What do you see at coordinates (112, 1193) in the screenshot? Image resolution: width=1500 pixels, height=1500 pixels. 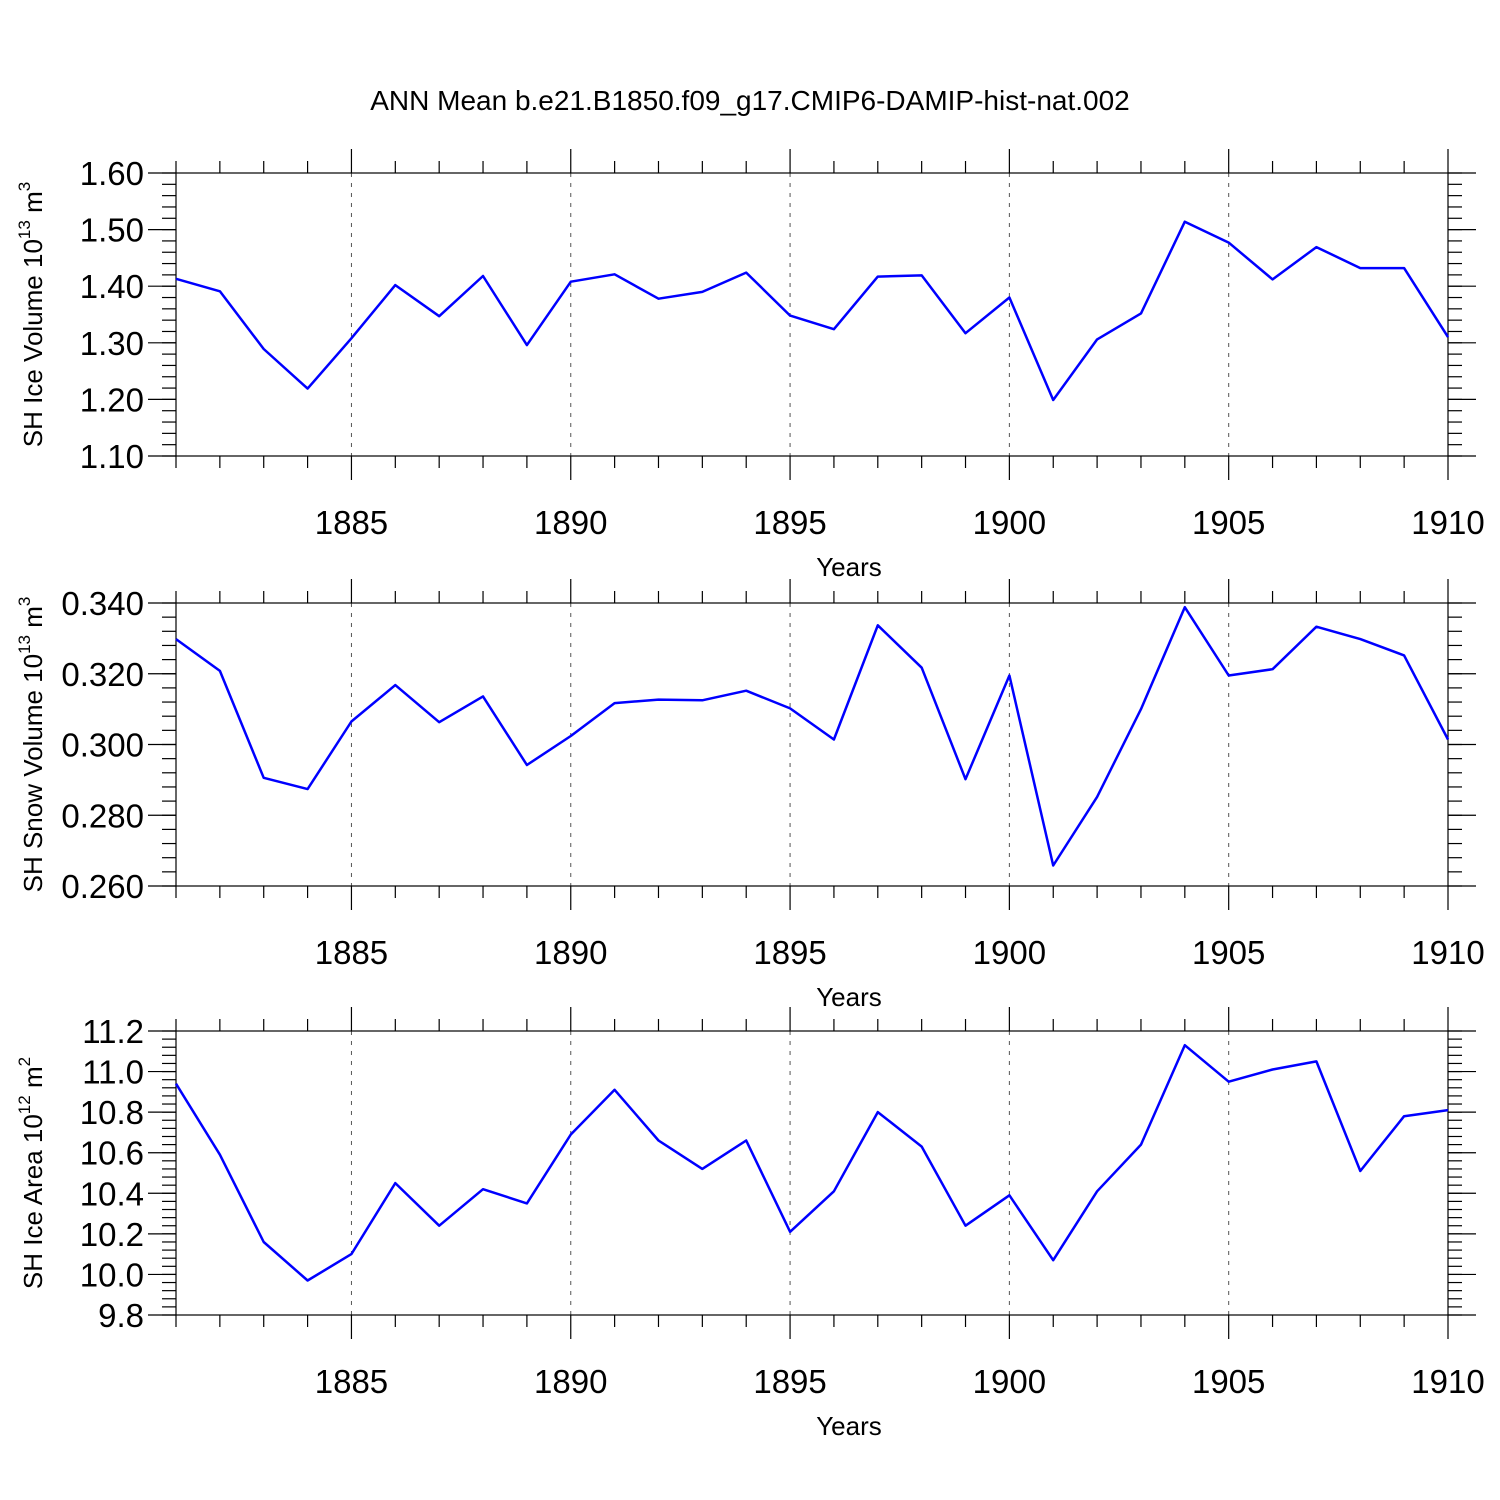 I see `y-tick-label: 10.4` at bounding box center [112, 1193].